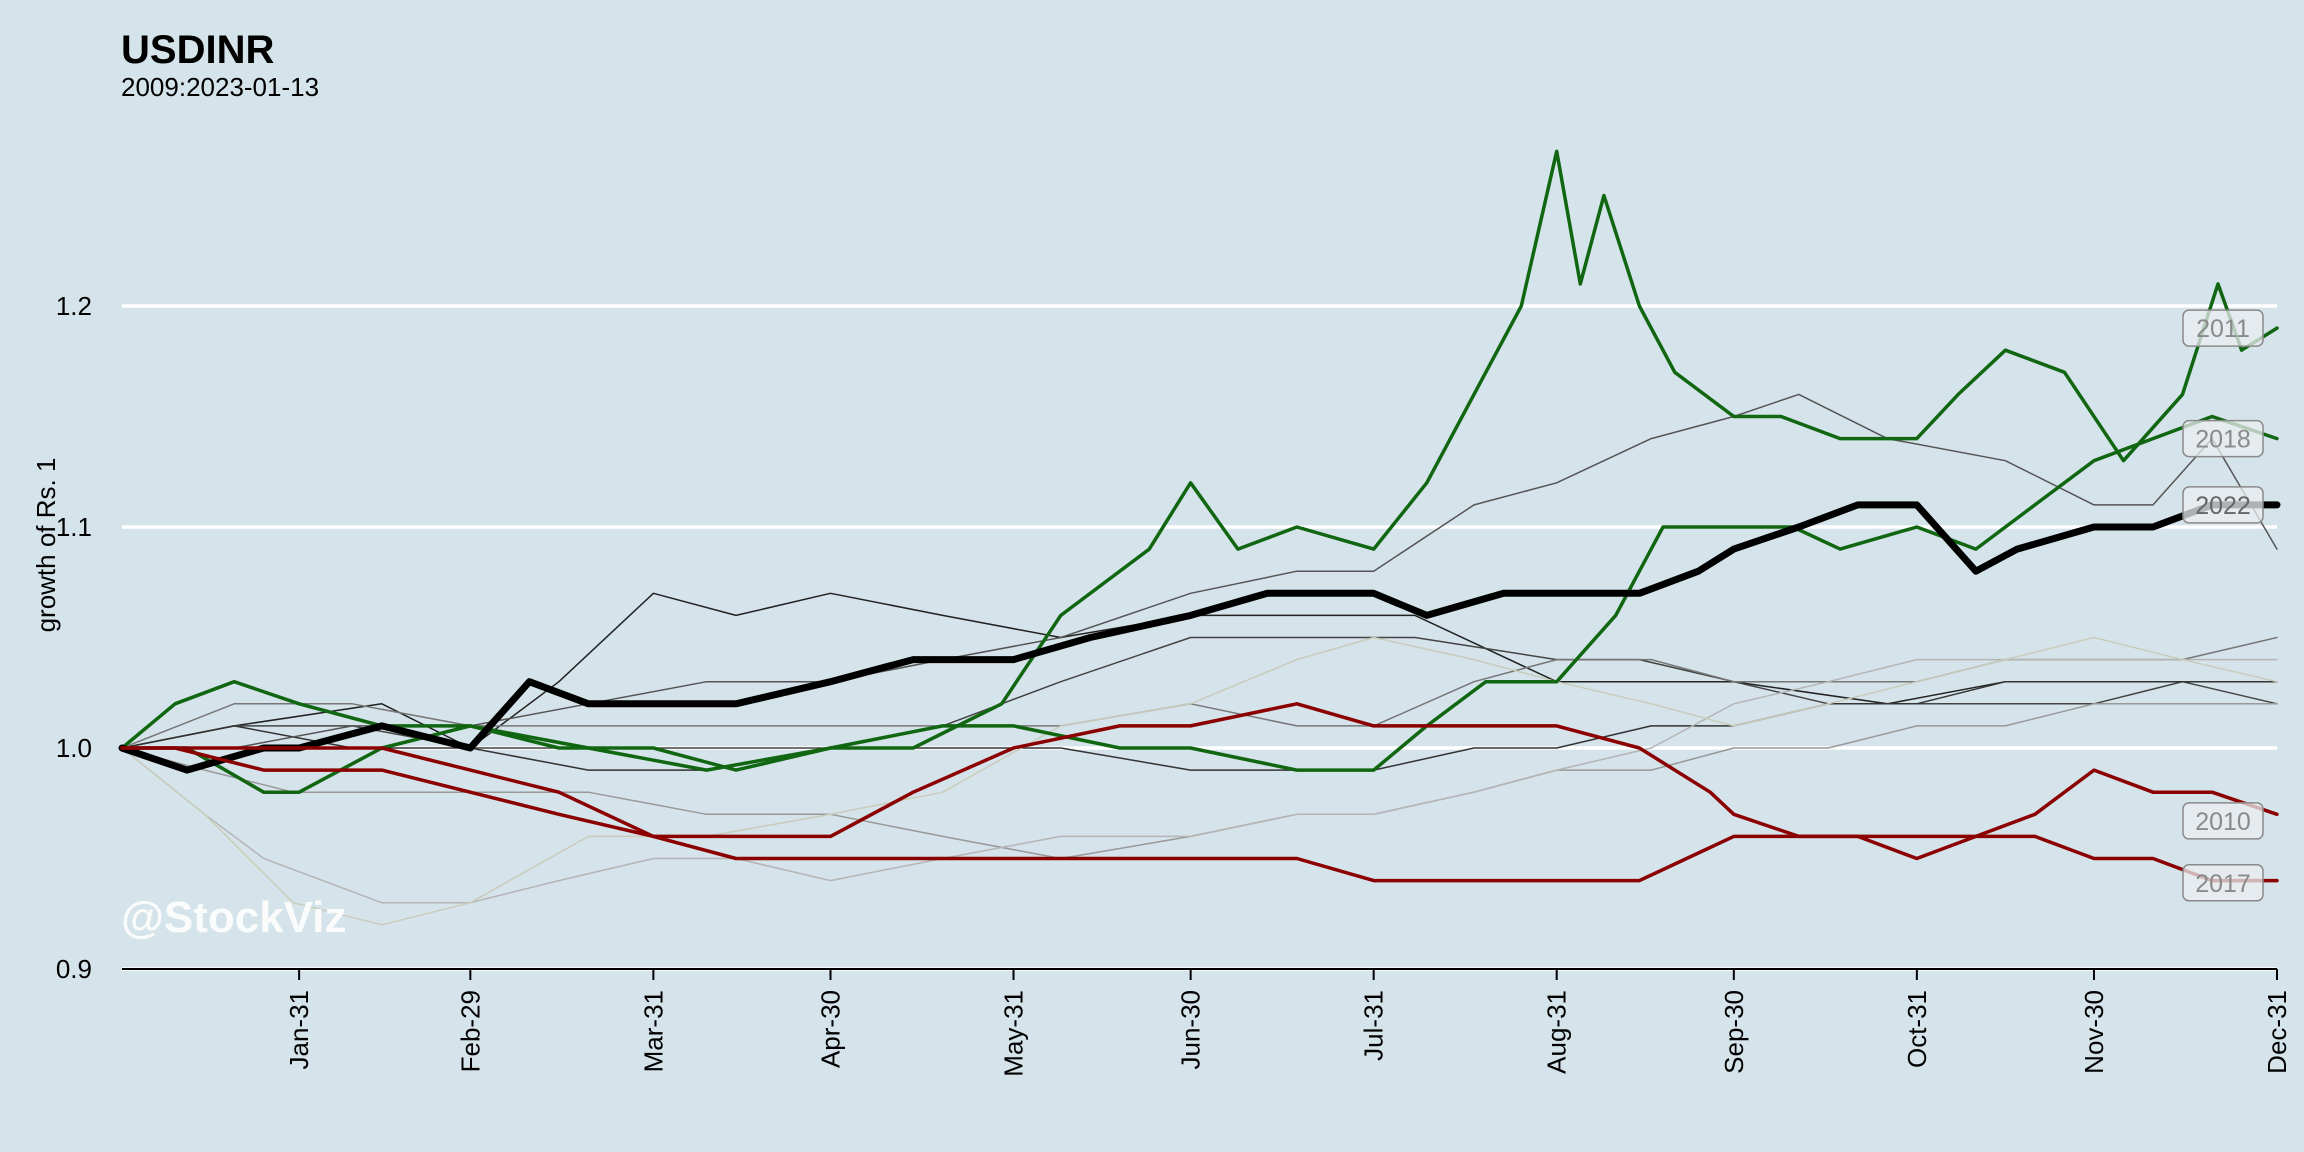  Describe the element at coordinates (1199, 814) in the screenshot. I see `series-line-2017` at that location.